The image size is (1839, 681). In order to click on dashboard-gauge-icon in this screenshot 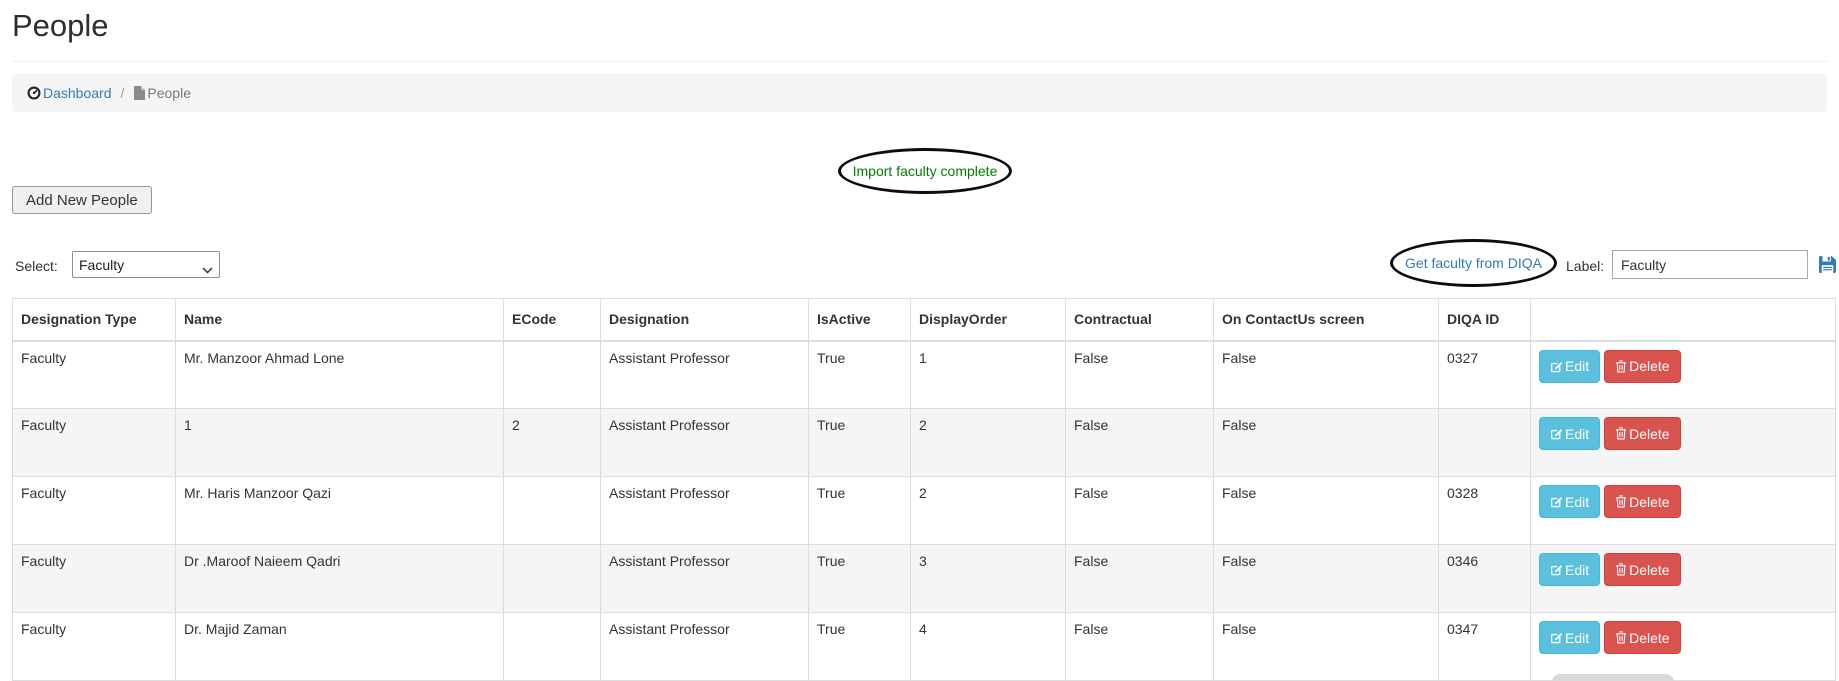, I will do `click(34, 93)`.